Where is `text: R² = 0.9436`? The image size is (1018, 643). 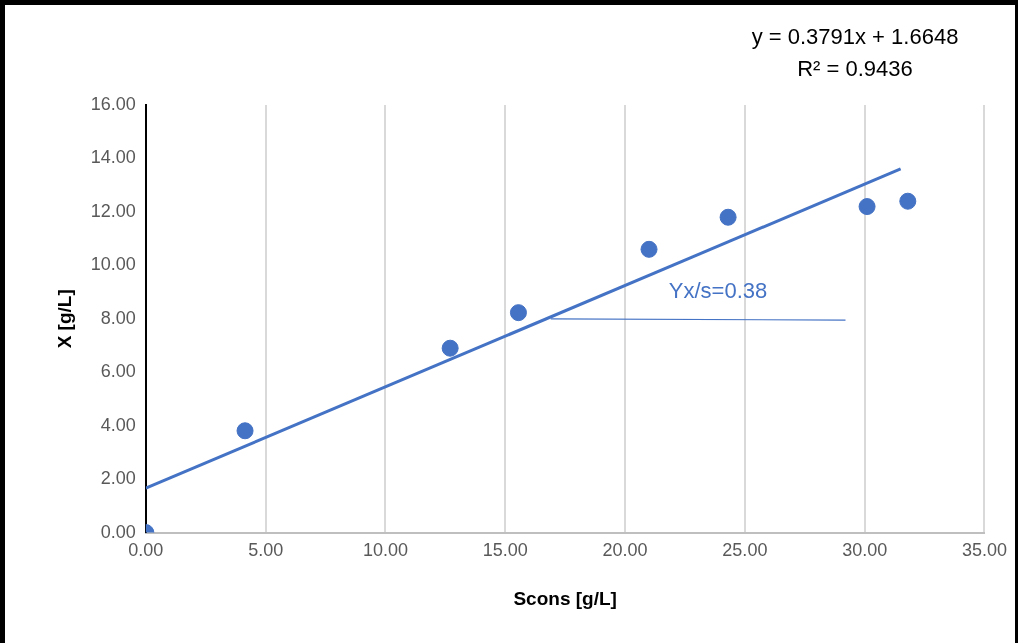
text: R² = 0.9436 is located at coordinates (855, 69).